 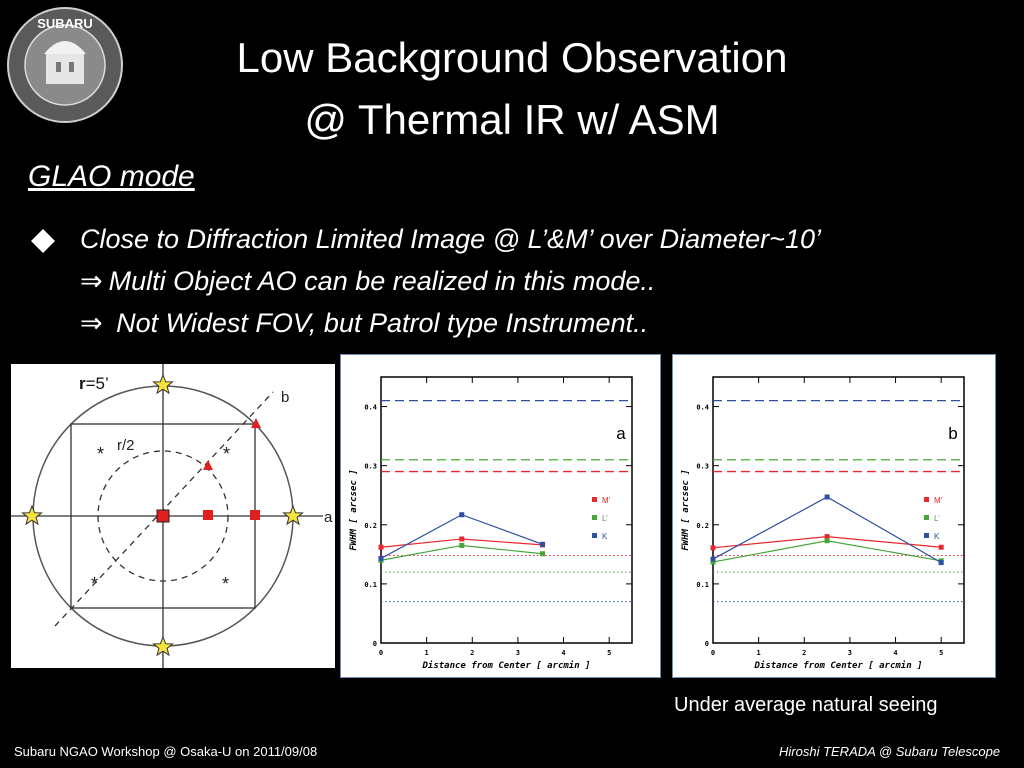 I want to click on slide-title-line-1: Low Background Observation, so click(x=512, y=57).